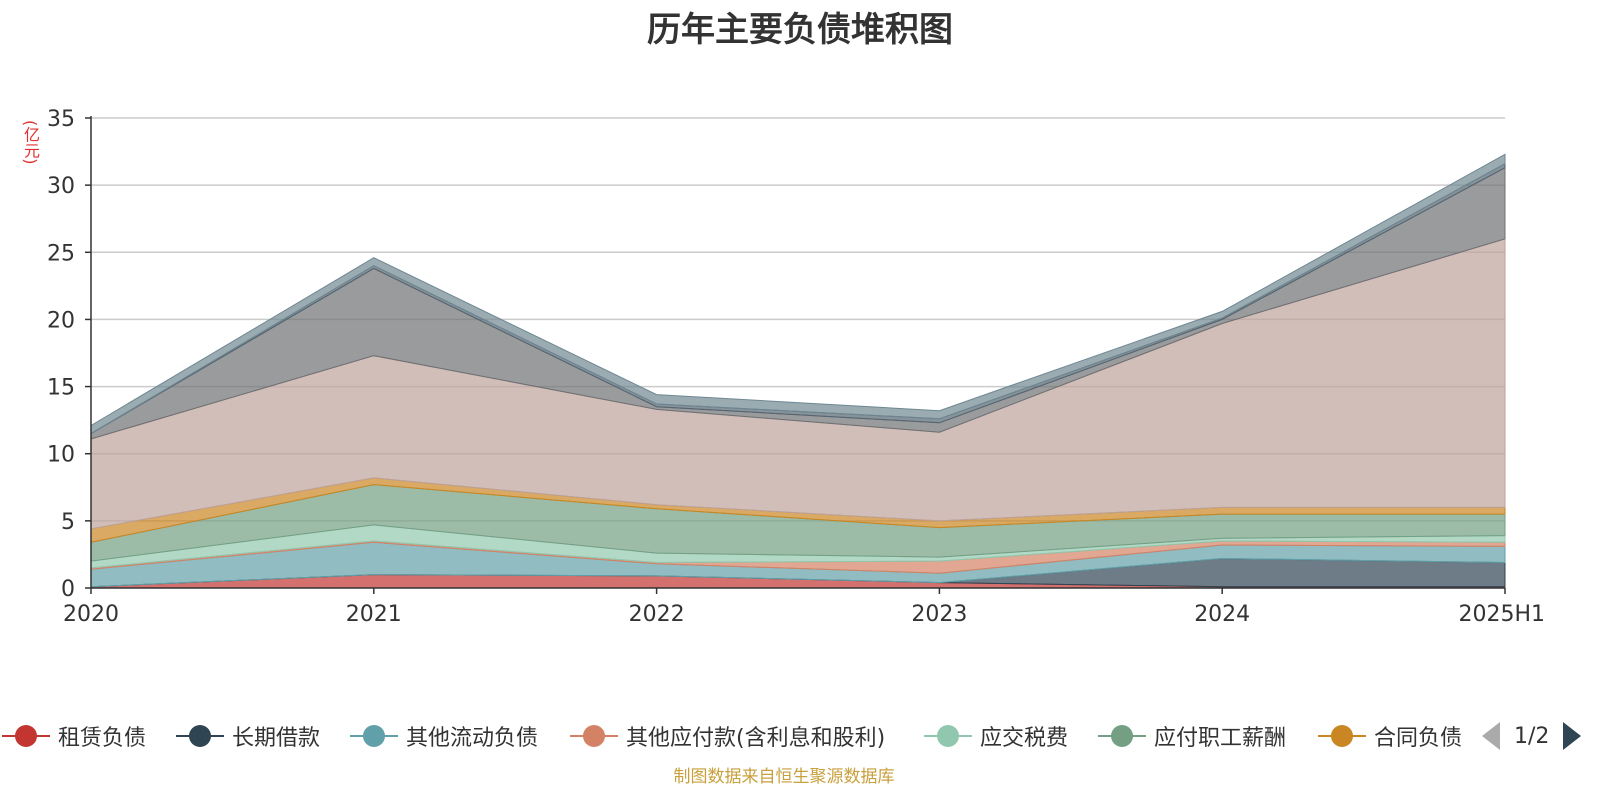 This screenshot has width=1600, height=800. Describe the element at coordinates (657, 614) in the screenshot. I see `x-tick-label: 2022` at that location.